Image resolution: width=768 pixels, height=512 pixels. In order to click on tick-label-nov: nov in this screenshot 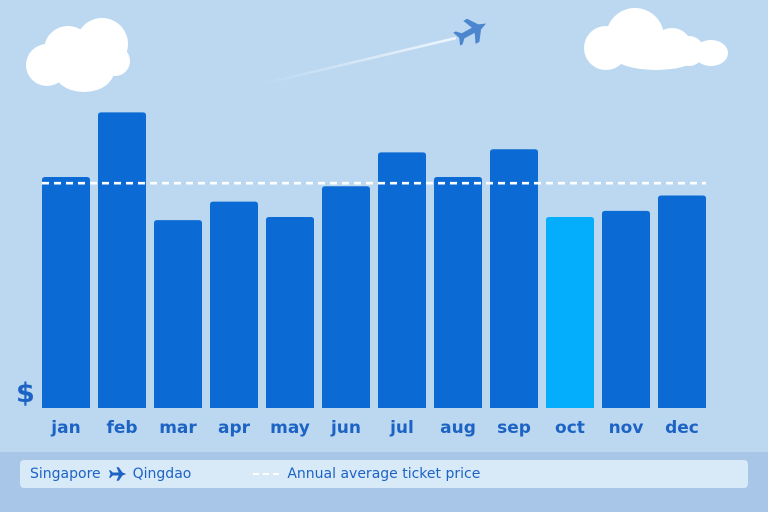, I will do `click(626, 428)`.